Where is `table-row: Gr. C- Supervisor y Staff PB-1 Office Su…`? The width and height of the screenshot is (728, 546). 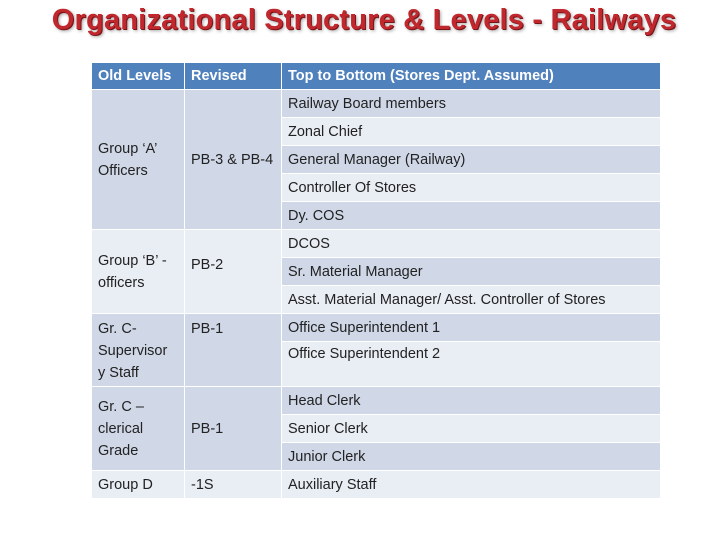
table-row: Gr. C- Supervisor y Staff PB-1 Office Su… is located at coordinates (376, 350).